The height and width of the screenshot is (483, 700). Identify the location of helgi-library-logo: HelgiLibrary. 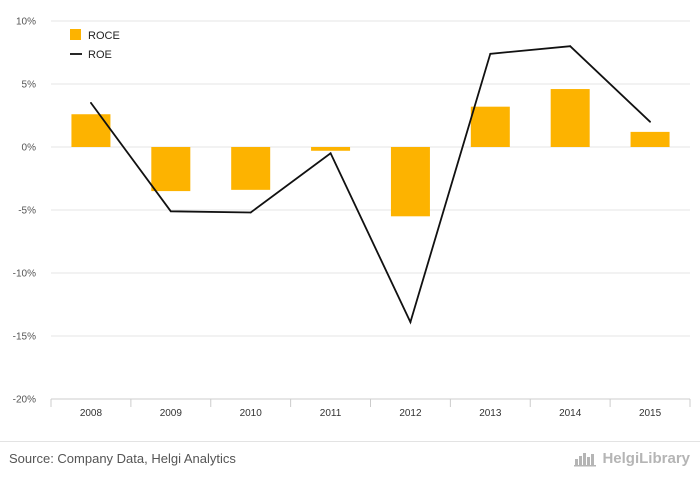
(632, 458).